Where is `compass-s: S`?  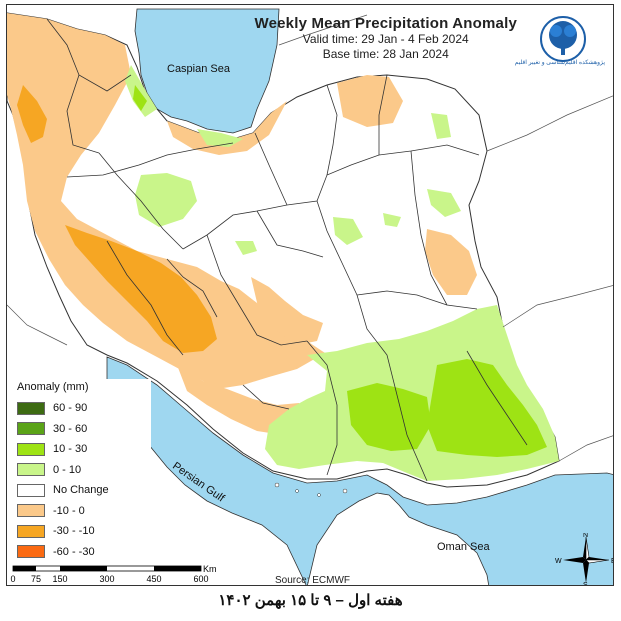 compass-s: S is located at coordinates (585, 584).